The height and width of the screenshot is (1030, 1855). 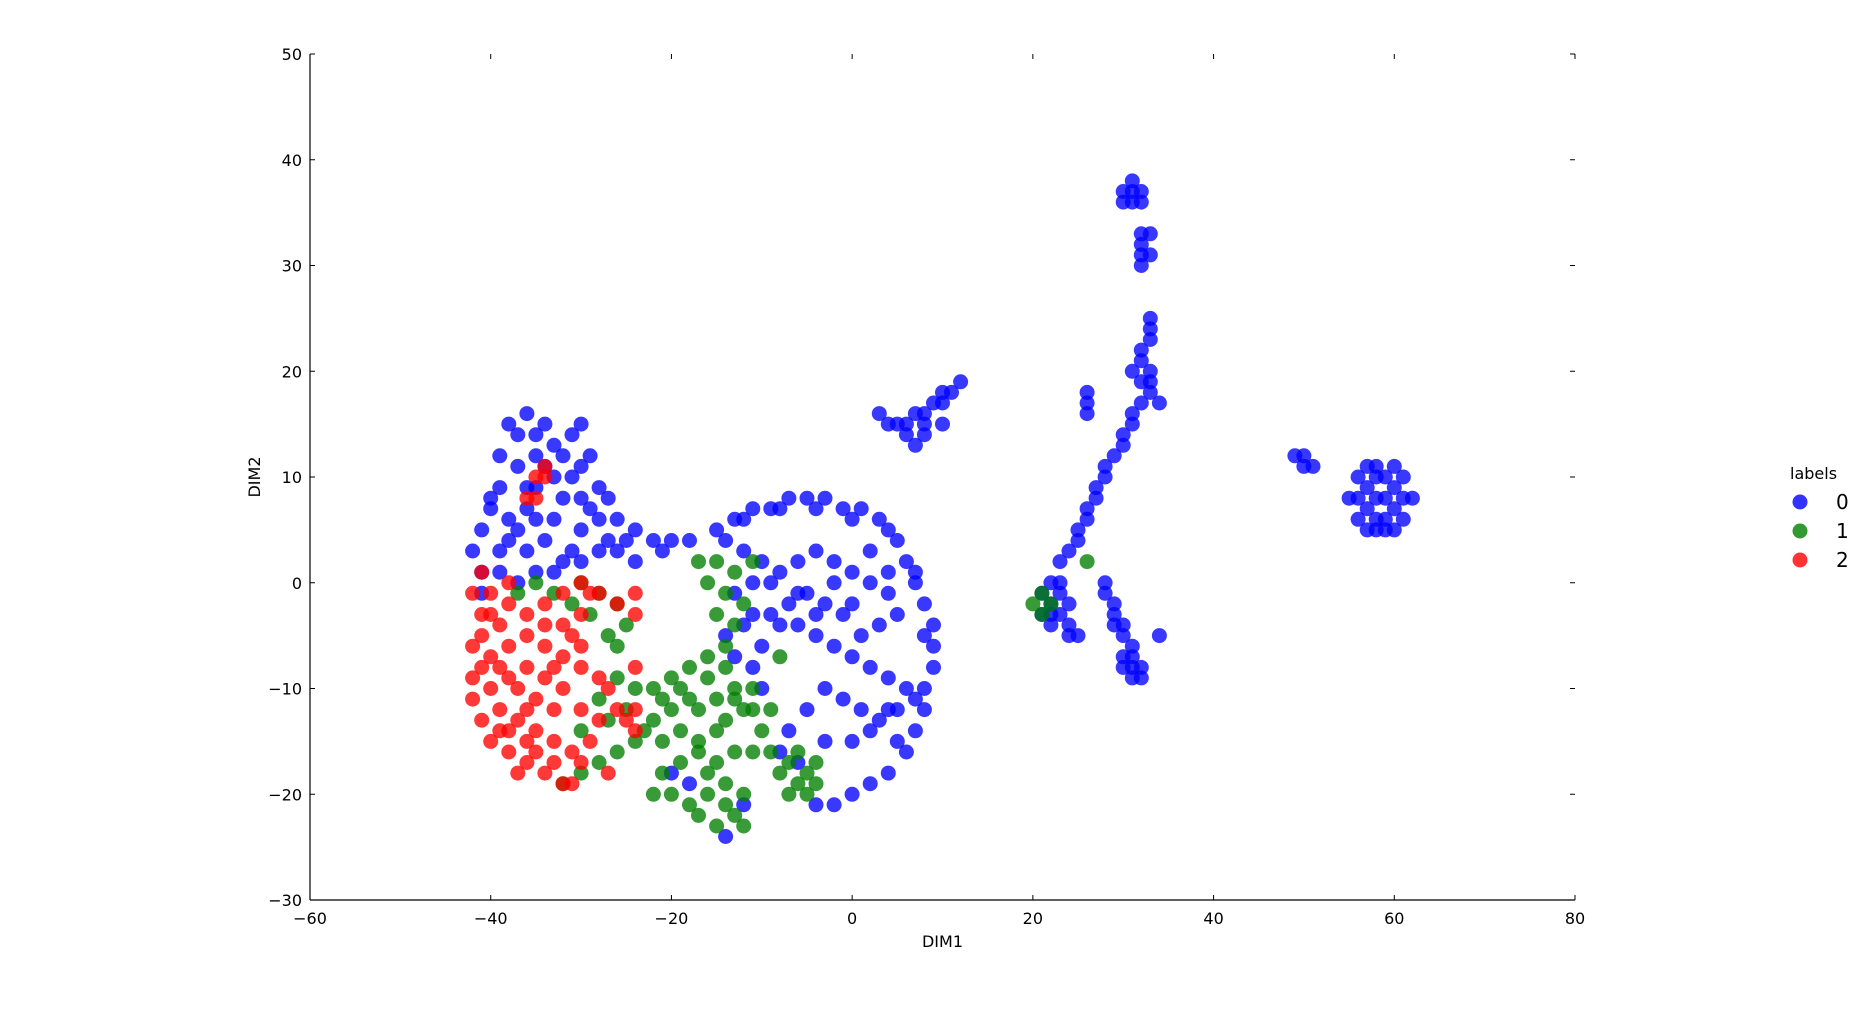 I want to click on x-tick-label: −40, so click(x=491, y=918).